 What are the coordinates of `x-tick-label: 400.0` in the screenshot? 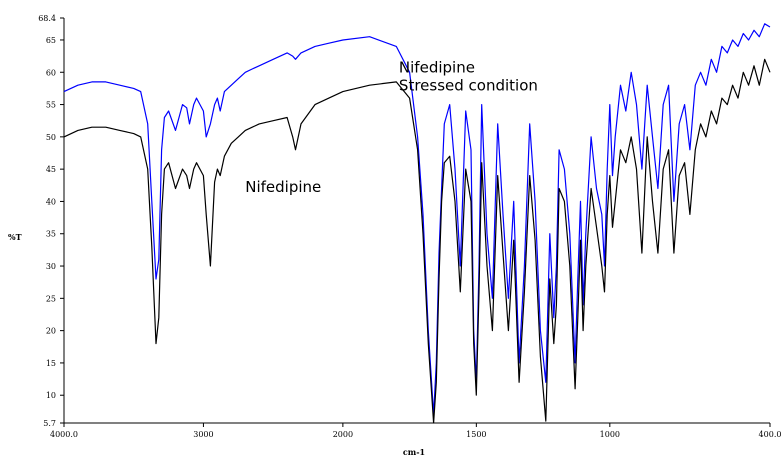 It's located at (770, 434).